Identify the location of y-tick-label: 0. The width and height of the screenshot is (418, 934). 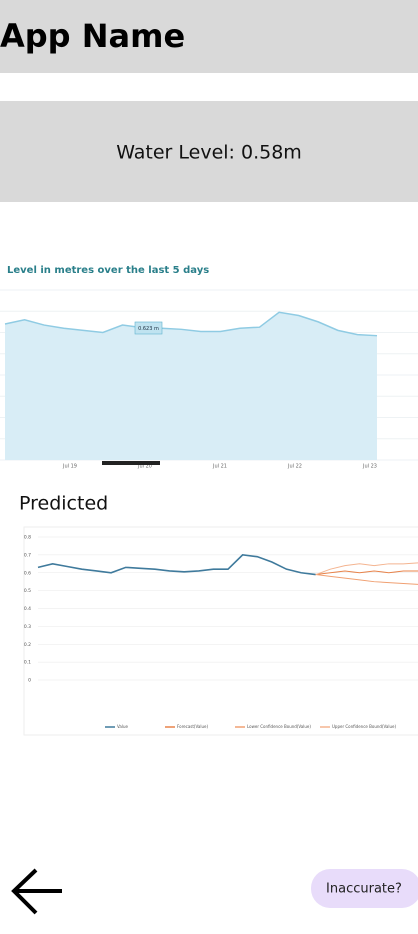
(29, 681).